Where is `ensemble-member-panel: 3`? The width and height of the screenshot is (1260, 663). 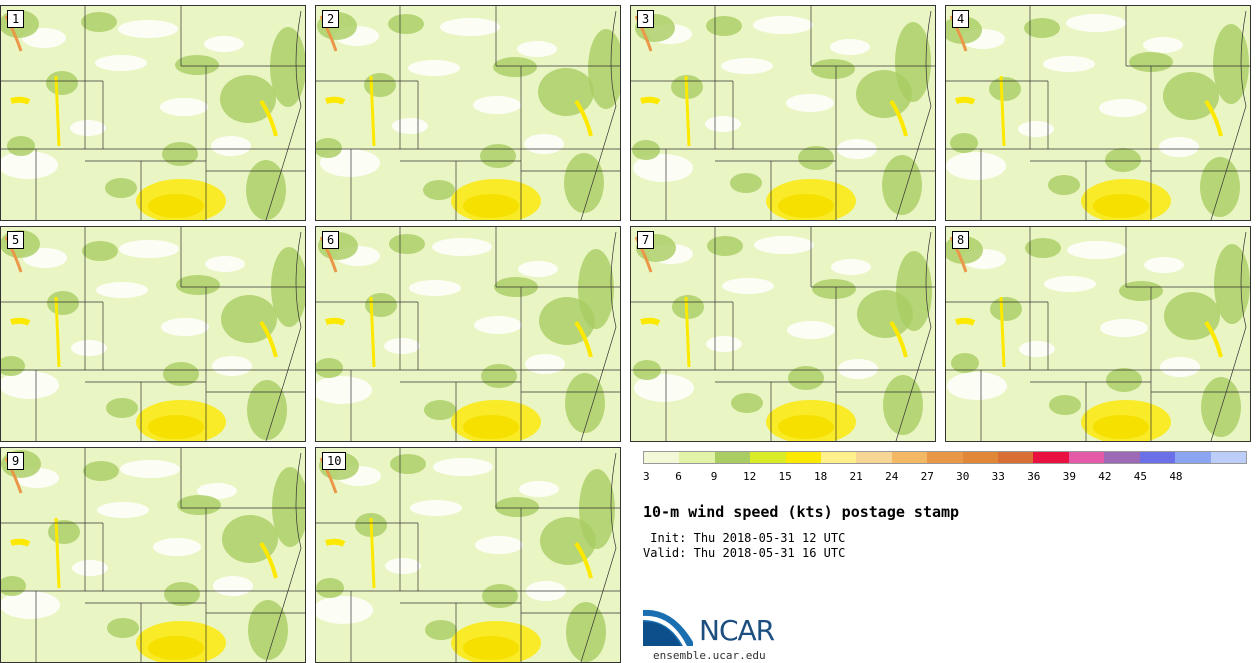 ensemble-member-panel: 3 is located at coordinates (783, 113).